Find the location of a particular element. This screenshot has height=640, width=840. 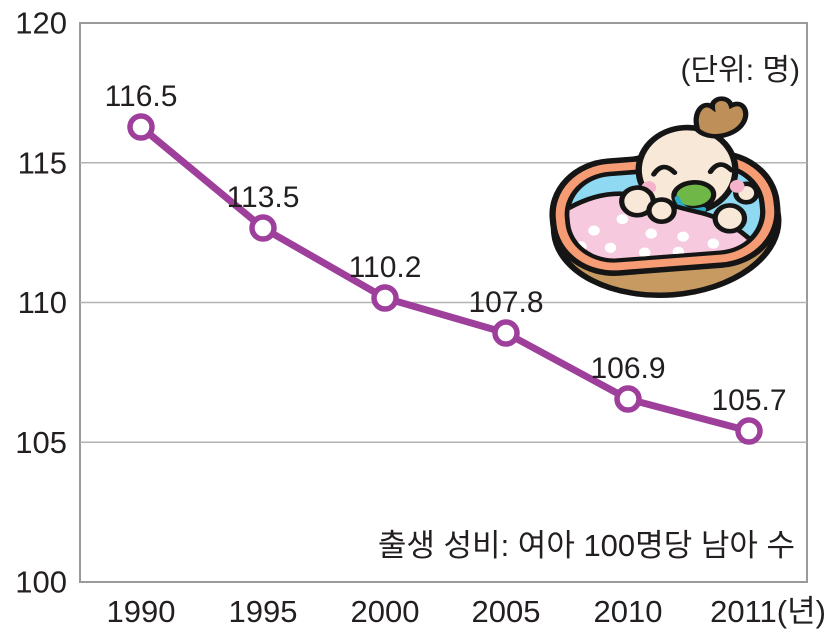

data-point-label: 106.9 is located at coordinates (627, 368).